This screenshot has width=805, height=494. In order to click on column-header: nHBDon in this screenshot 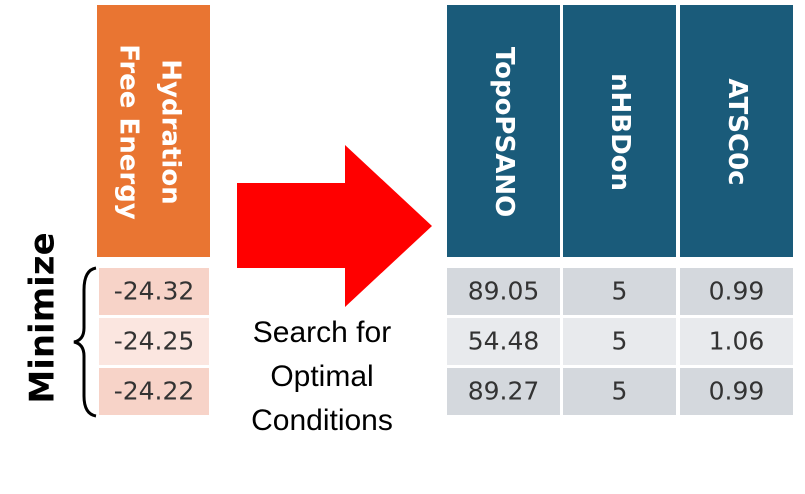, I will do `click(620, 132)`.